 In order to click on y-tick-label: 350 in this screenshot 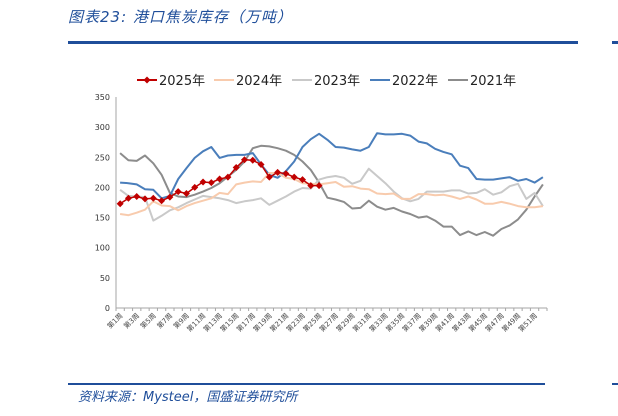, I will do `click(102, 97)`.